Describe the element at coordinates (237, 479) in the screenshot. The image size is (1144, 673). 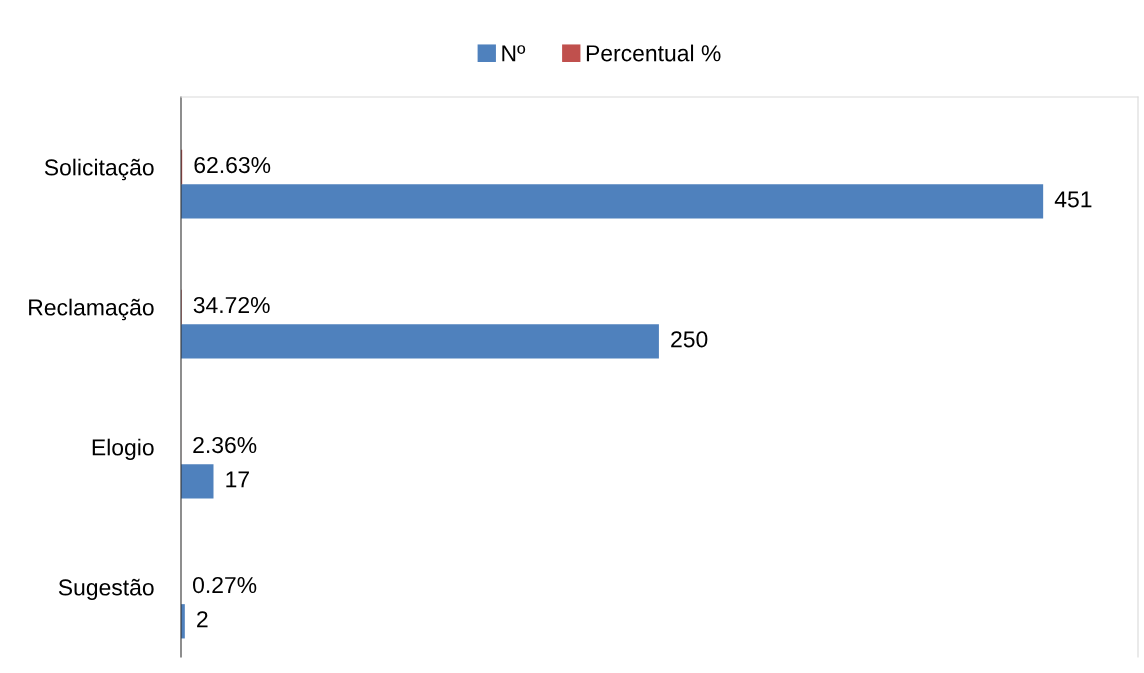
I see `data-label: 17` at that location.